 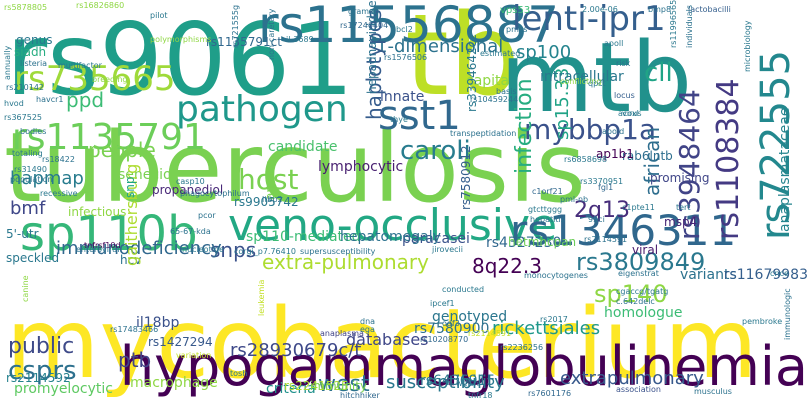 I want to click on cloud-word: rs721555g, so click(x=235, y=26).